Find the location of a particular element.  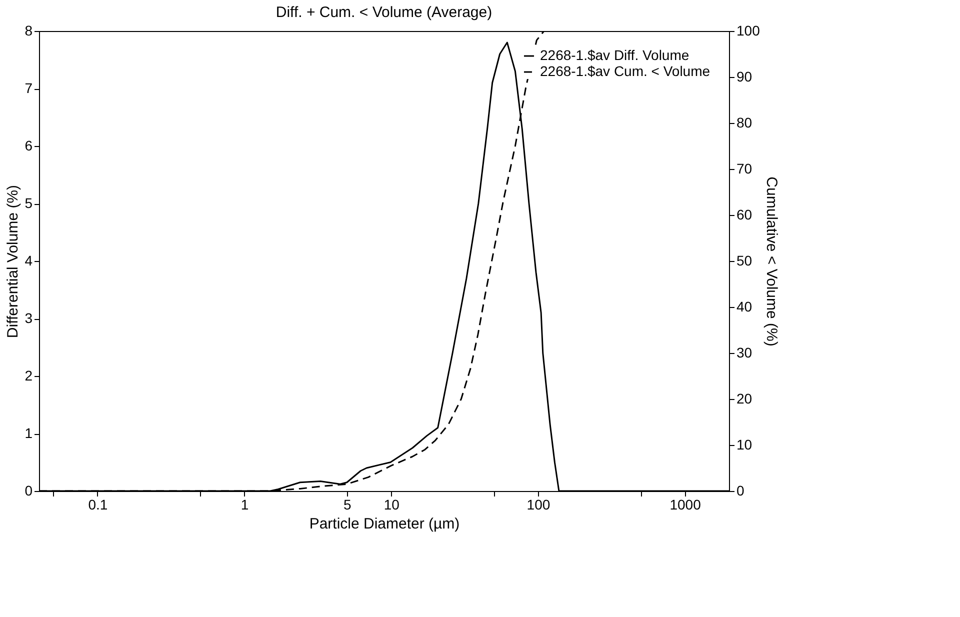

y-tick-label: 4 is located at coordinates (28, 260).